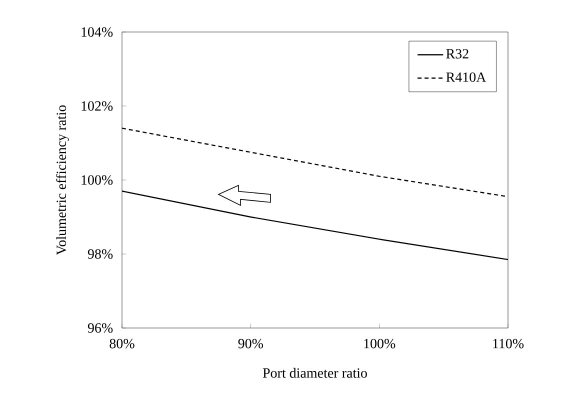 This screenshot has height=410, width=568. Describe the element at coordinates (97, 32) in the screenshot. I see `y-tick-label: 104%` at that location.